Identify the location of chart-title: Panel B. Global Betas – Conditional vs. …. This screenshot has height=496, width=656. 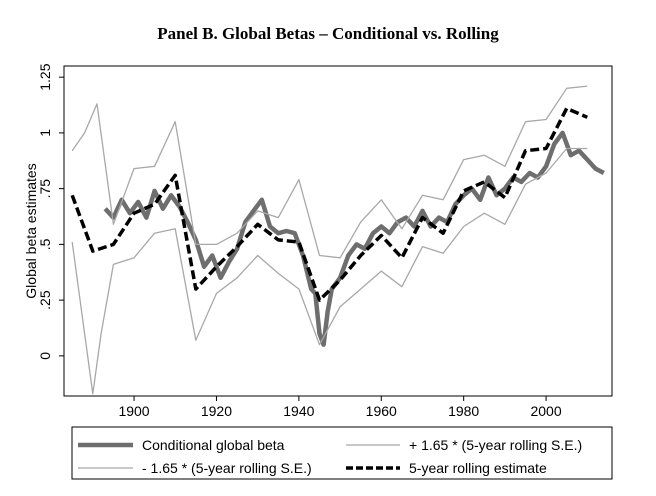
(328, 33).